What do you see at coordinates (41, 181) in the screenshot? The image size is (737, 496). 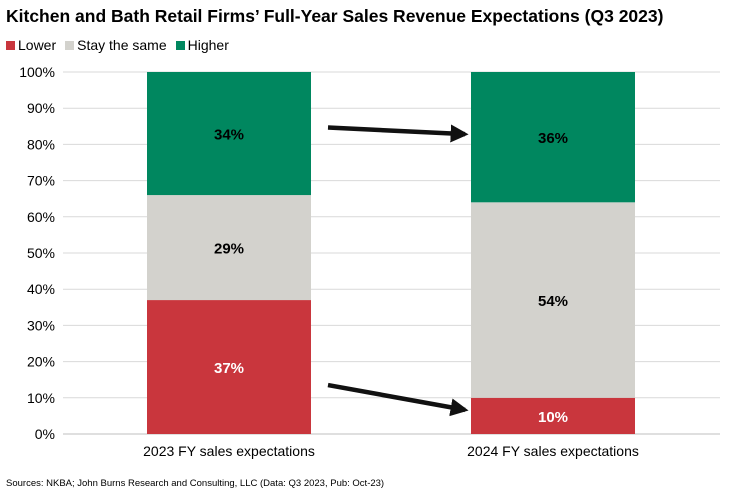 I see `y-tick-label: 70%` at bounding box center [41, 181].